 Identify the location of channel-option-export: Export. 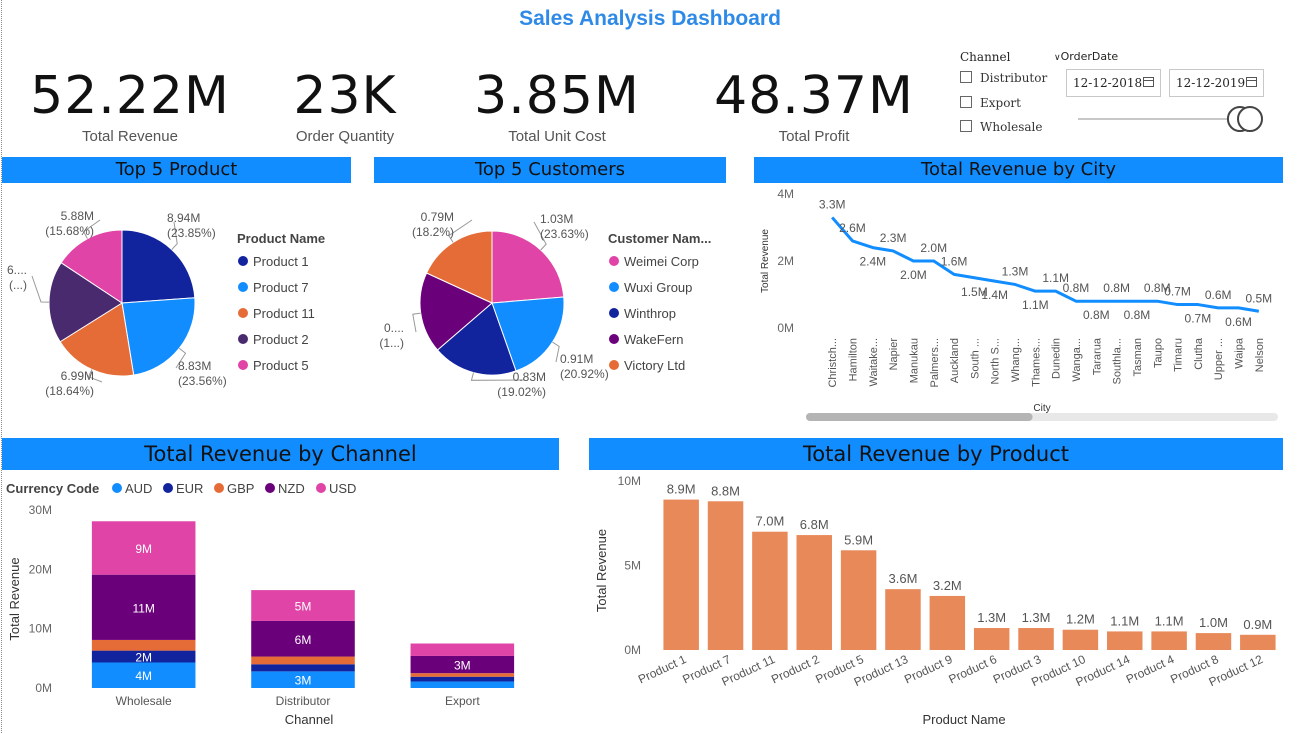
(990, 103).